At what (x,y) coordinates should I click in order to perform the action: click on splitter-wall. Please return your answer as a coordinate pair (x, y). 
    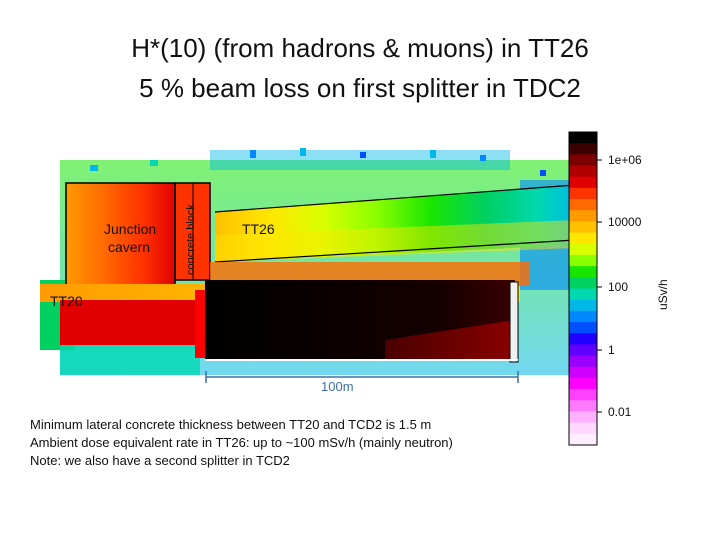
    Looking at the image, I should click on (514, 322).